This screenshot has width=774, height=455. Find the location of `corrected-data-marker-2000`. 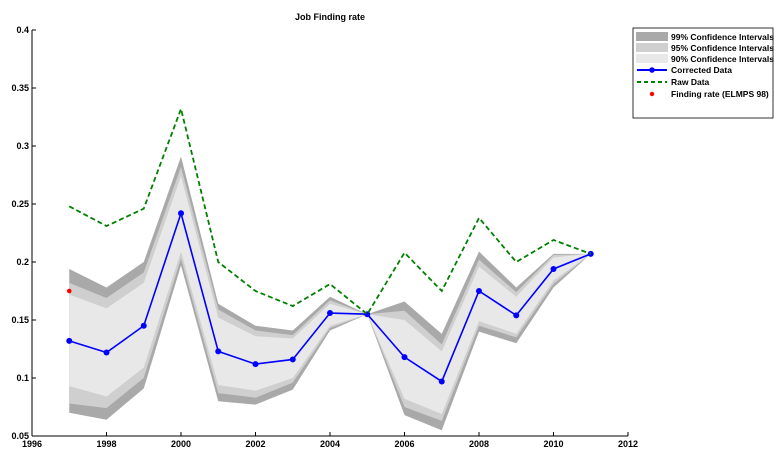

corrected-data-marker-2000 is located at coordinates (181, 213).